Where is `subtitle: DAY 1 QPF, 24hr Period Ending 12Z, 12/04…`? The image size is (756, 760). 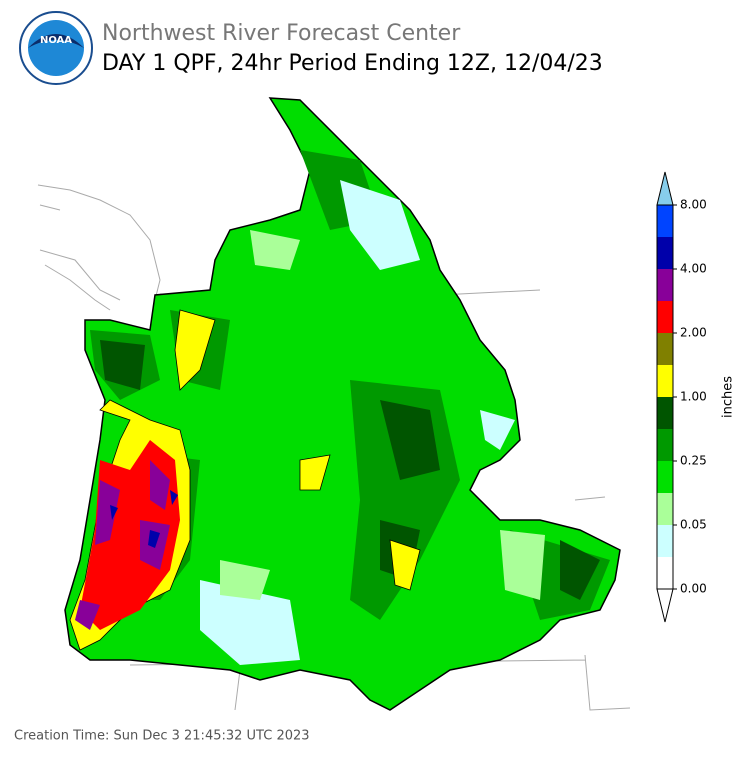 subtitle: DAY 1 QPF, 24hr Period Ending 12Z, 12/04… is located at coordinates (352, 63).